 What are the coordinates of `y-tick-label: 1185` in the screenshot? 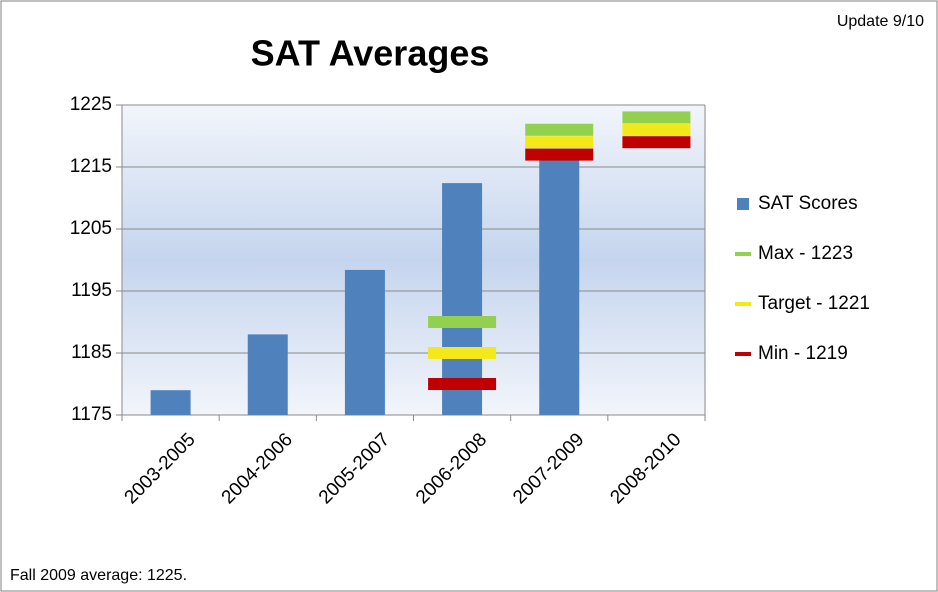 It's located at (91, 352).